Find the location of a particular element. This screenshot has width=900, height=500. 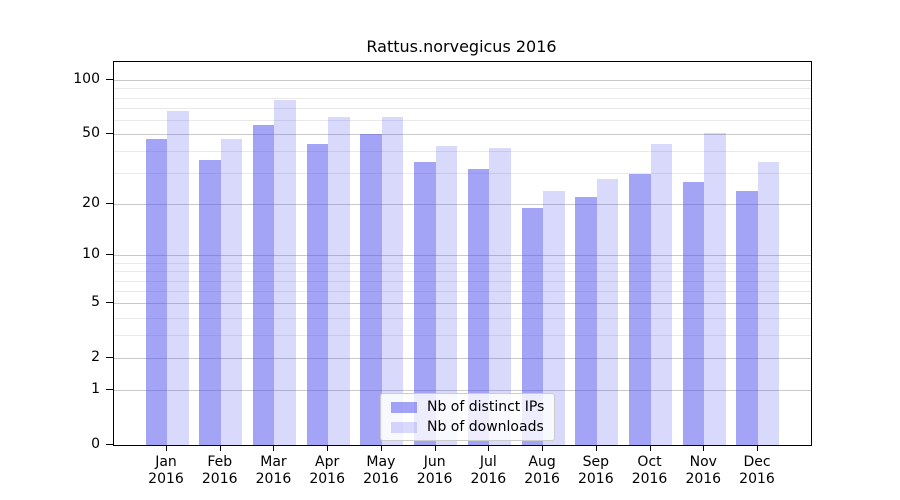

bar-downloads-sep is located at coordinates (607, 311).